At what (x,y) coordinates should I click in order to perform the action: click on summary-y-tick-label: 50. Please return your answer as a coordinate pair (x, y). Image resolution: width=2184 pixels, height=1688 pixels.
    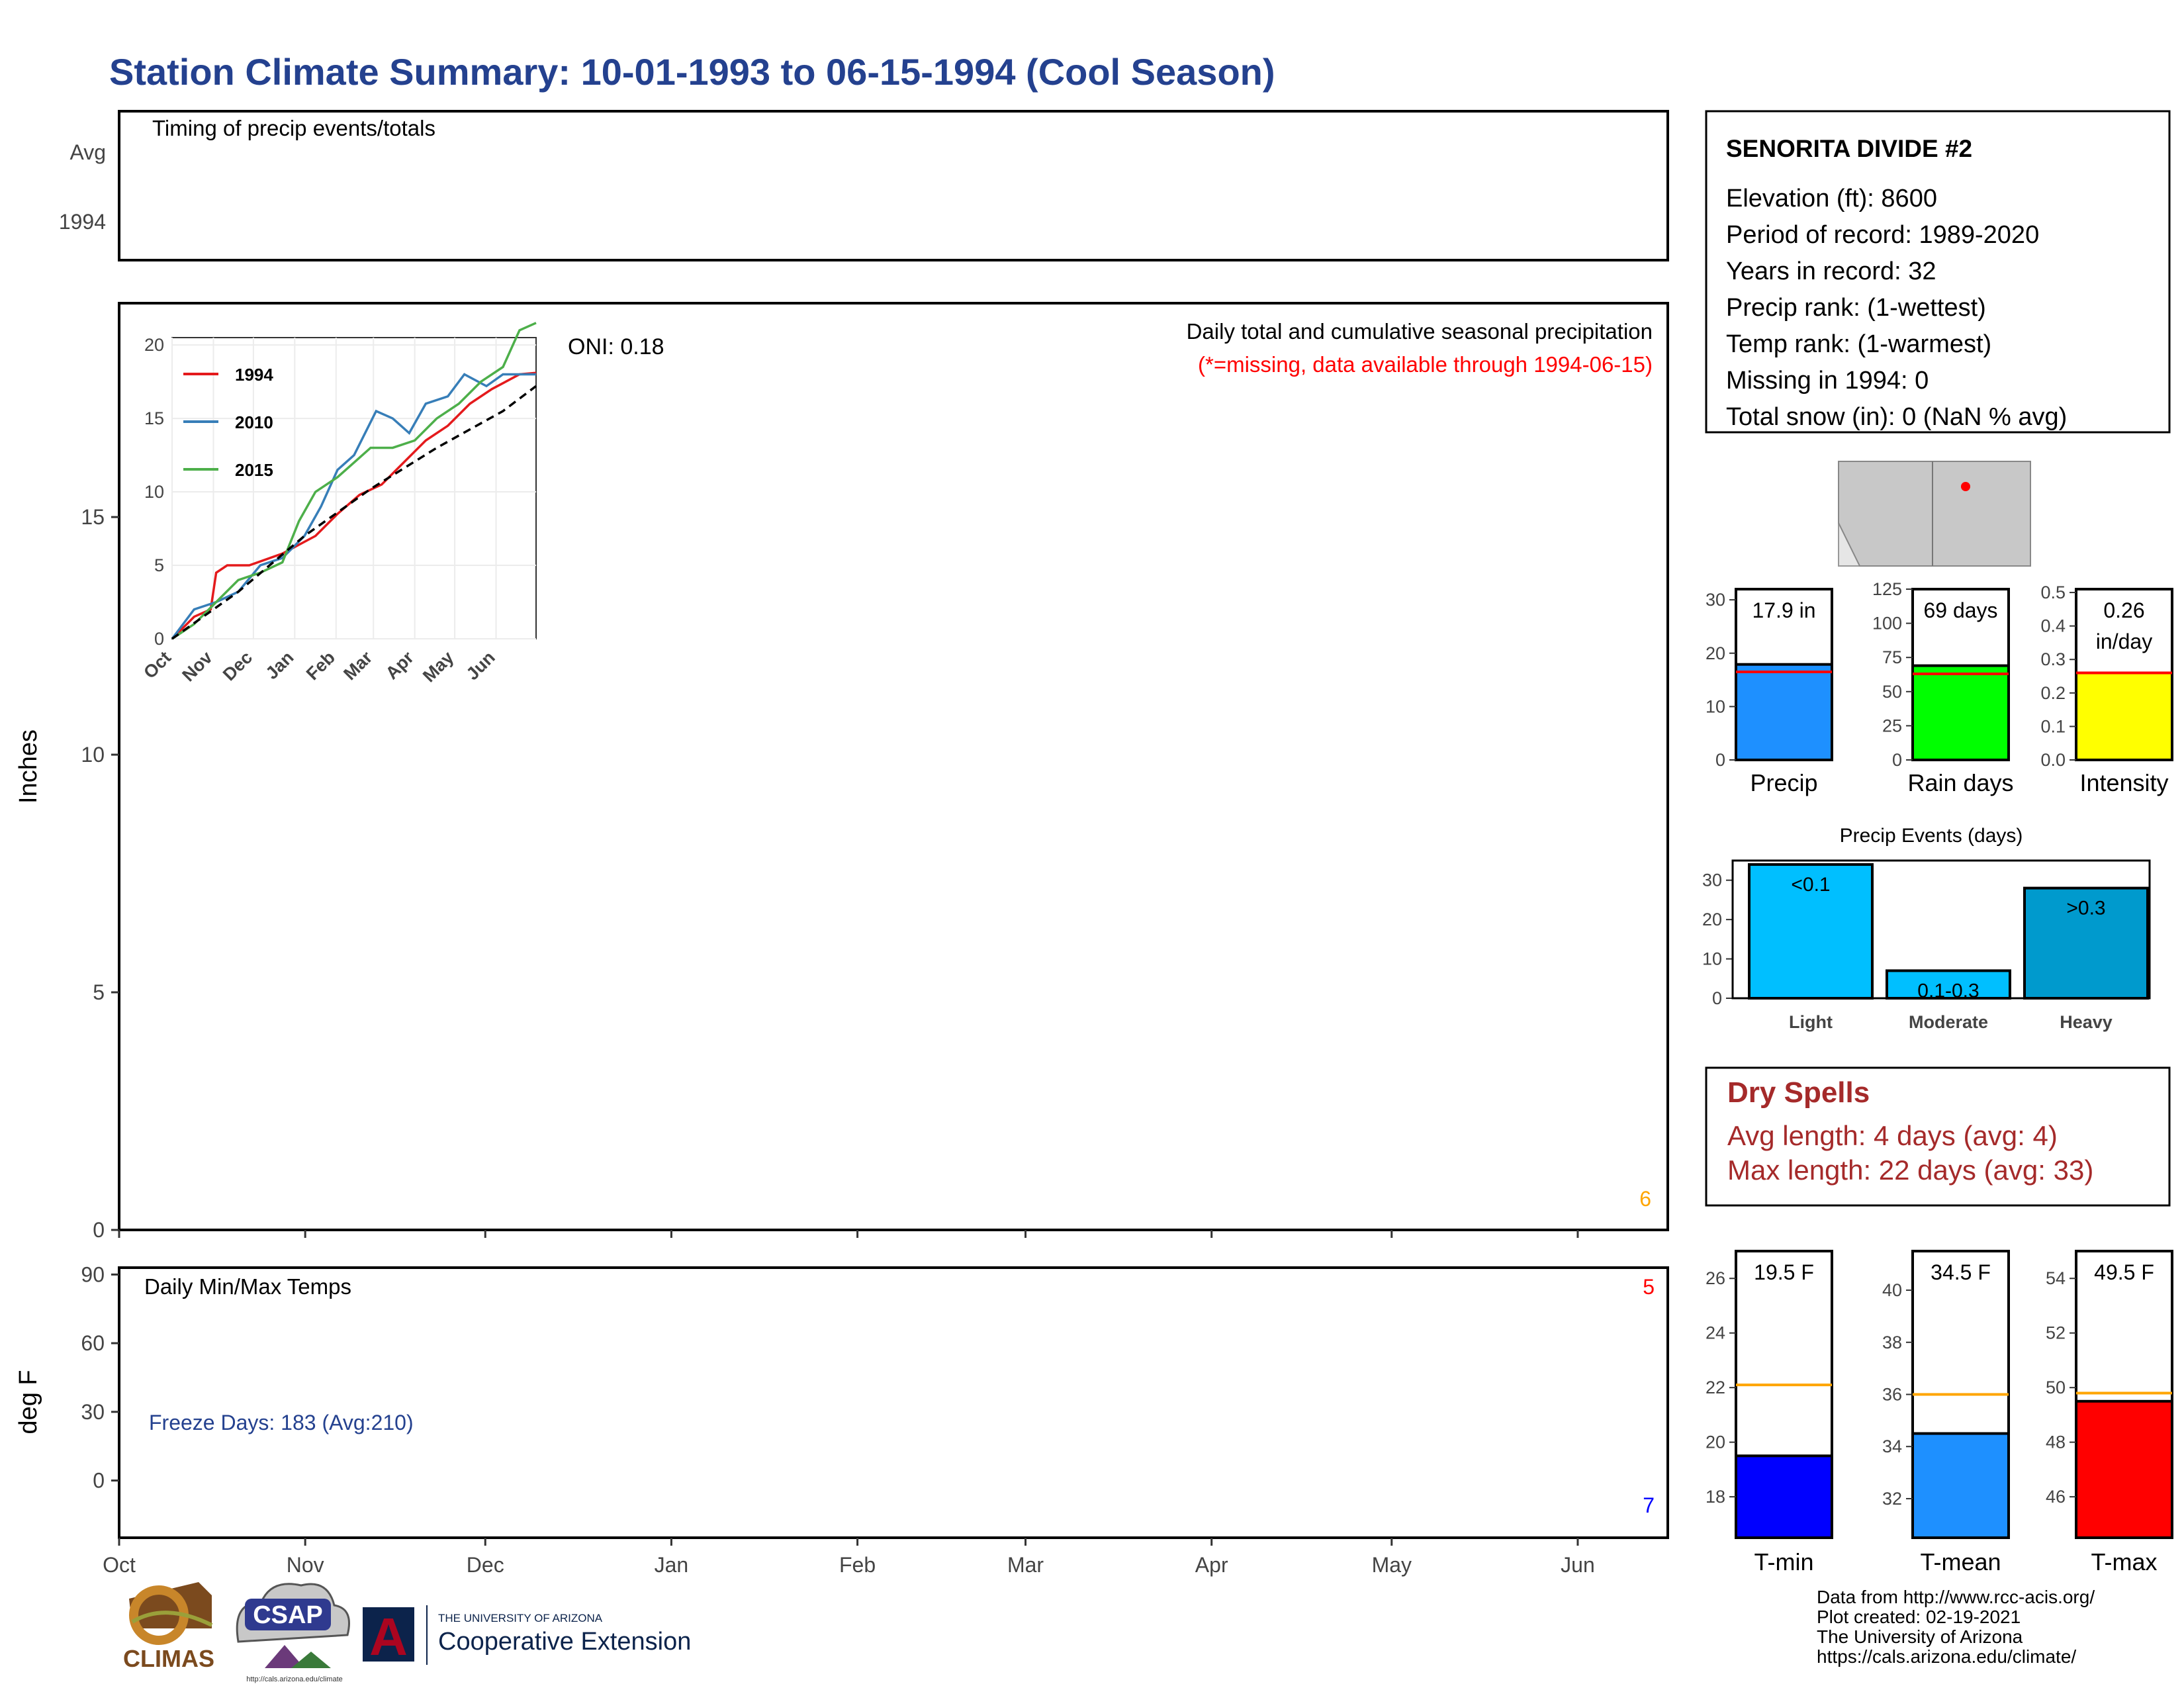
    Looking at the image, I should click on (1892, 692).